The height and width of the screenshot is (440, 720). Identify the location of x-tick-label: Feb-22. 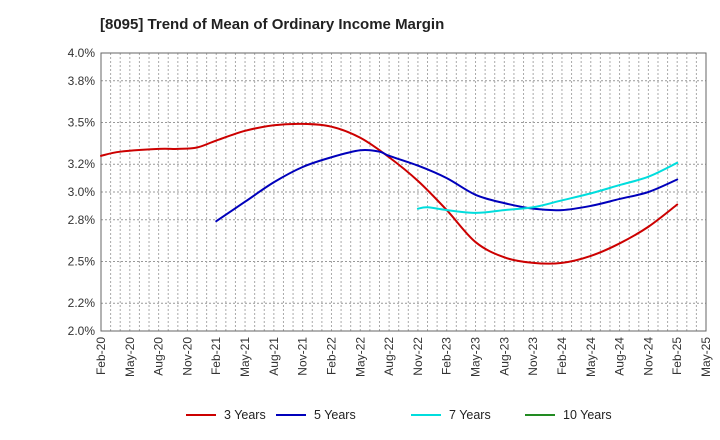
(331, 356).